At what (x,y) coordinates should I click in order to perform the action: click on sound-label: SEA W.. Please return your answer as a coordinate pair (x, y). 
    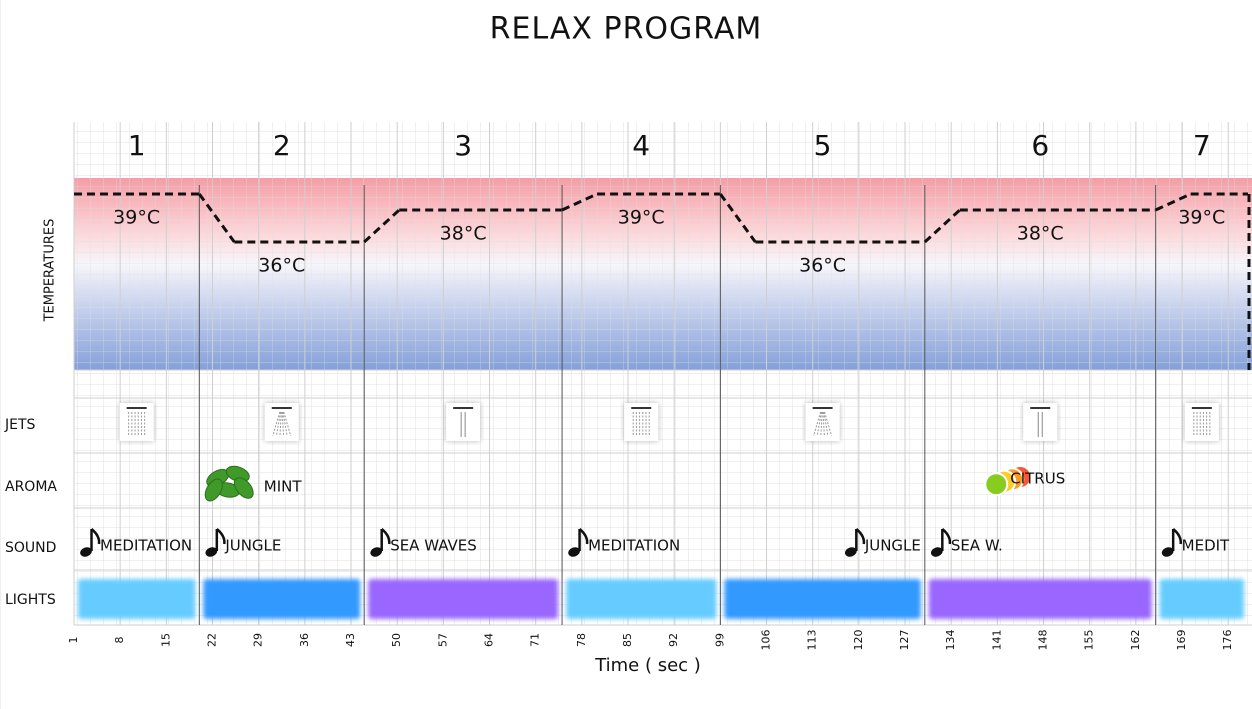
    Looking at the image, I should click on (977, 546).